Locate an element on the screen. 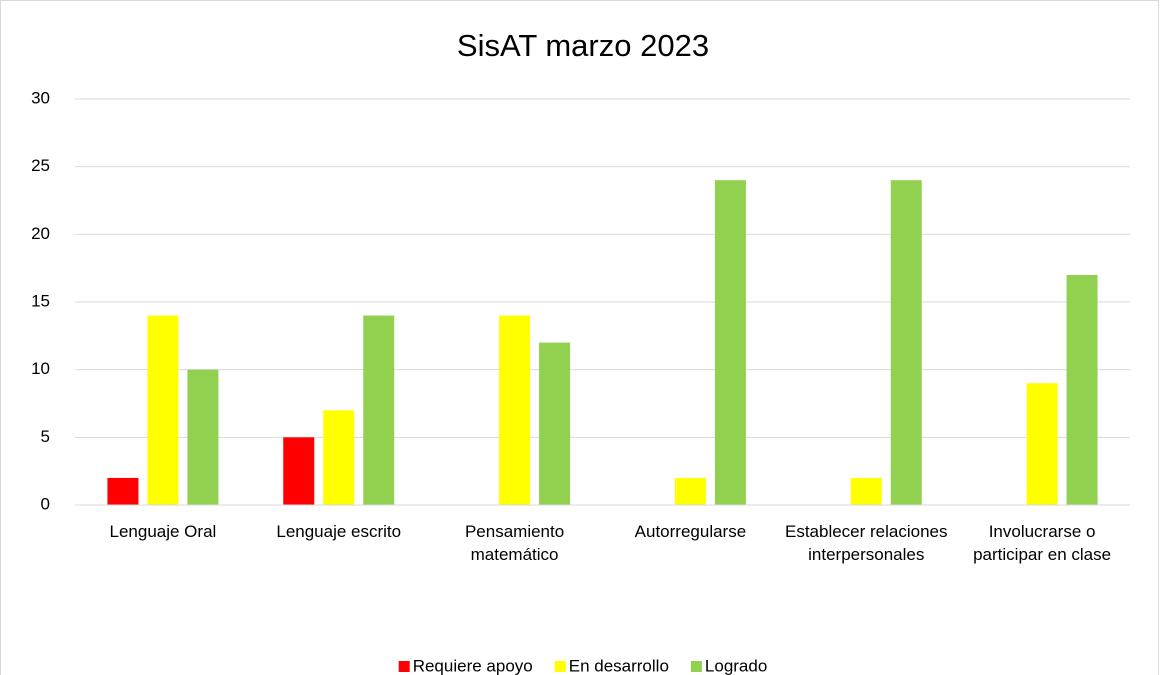 The image size is (1160, 675). x-tick-label: Lenguaje escrito is located at coordinates (338, 531).